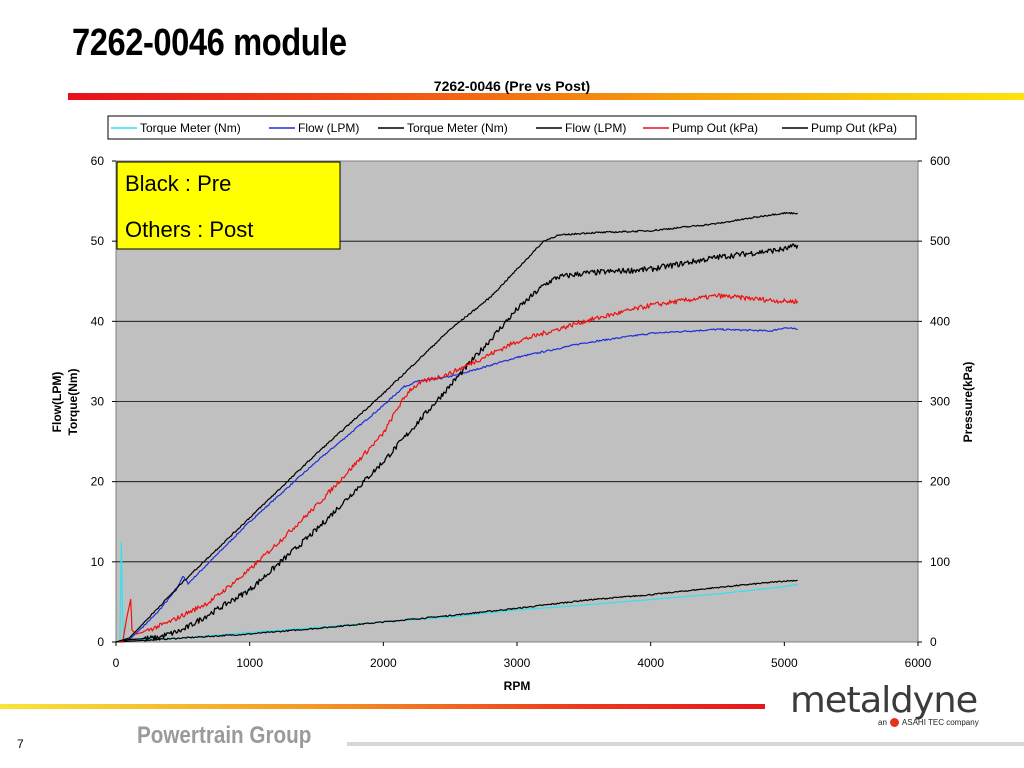 The image size is (1024, 768). I want to click on footer-color-bar, so click(382, 706).